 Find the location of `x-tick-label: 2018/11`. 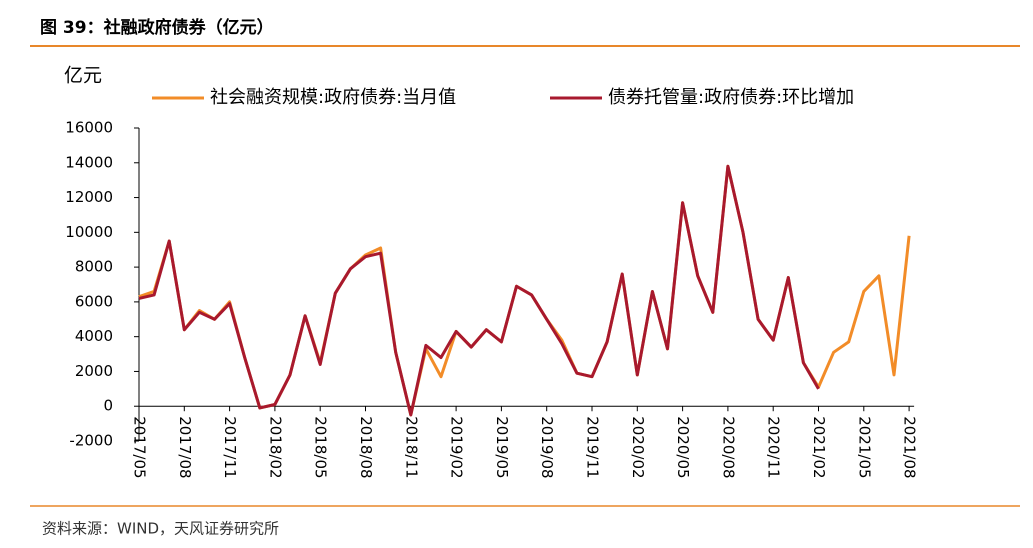

x-tick-label: 2018/11 is located at coordinates (411, 447).